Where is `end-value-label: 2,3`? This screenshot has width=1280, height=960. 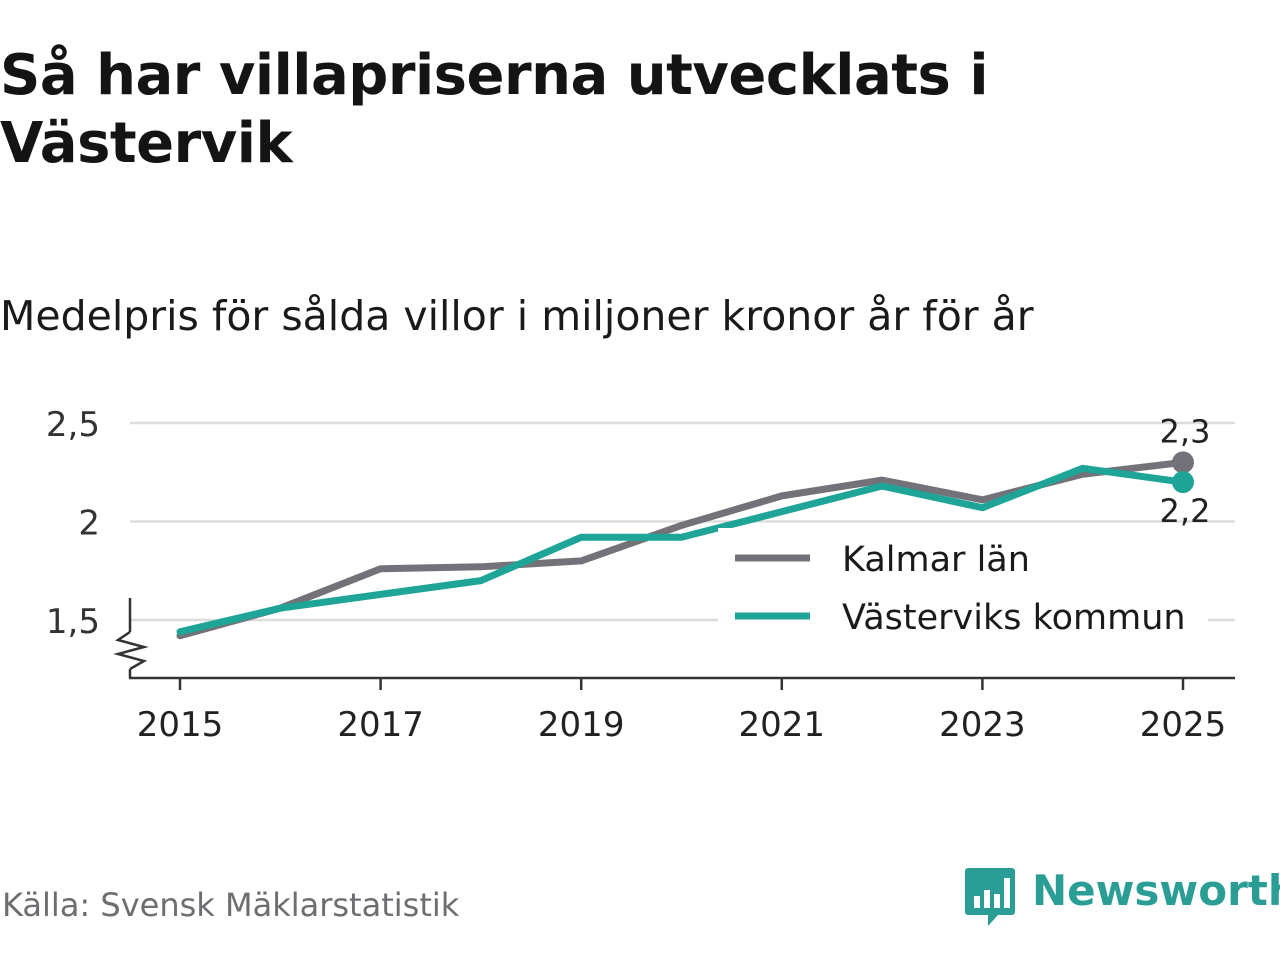 end-value-label: 2,3 is located at coordinates (1185, 431).